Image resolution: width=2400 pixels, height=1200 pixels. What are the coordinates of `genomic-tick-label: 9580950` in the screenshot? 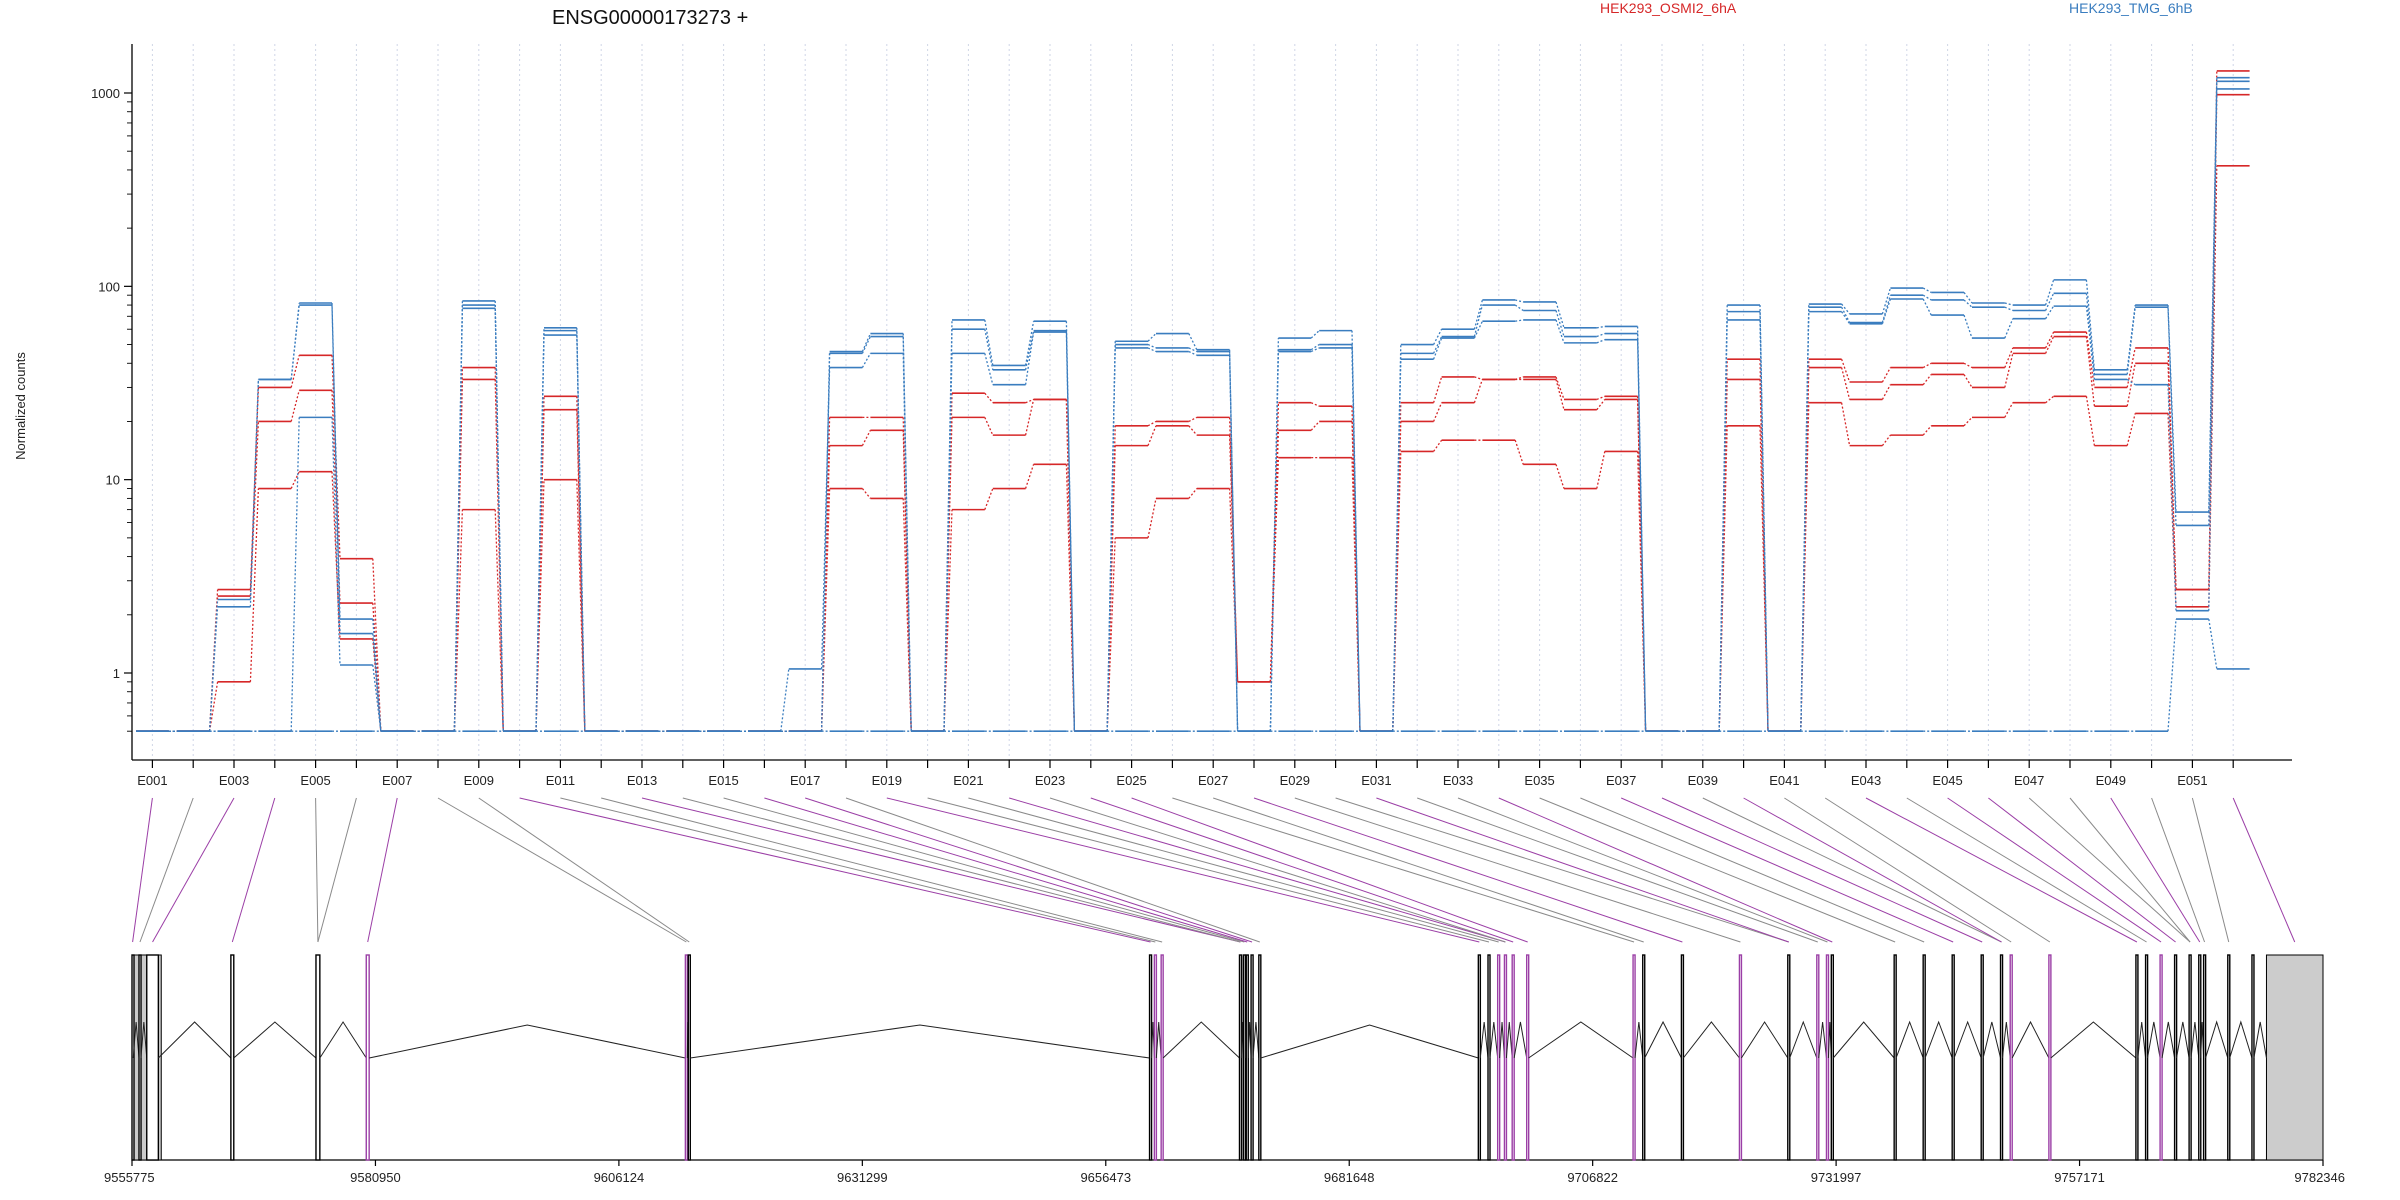 It's located at (375, 1177).